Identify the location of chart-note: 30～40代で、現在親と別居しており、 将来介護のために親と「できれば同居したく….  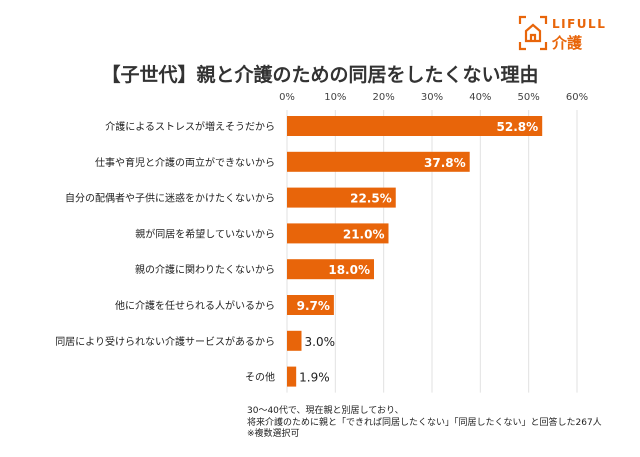
(424, 423).